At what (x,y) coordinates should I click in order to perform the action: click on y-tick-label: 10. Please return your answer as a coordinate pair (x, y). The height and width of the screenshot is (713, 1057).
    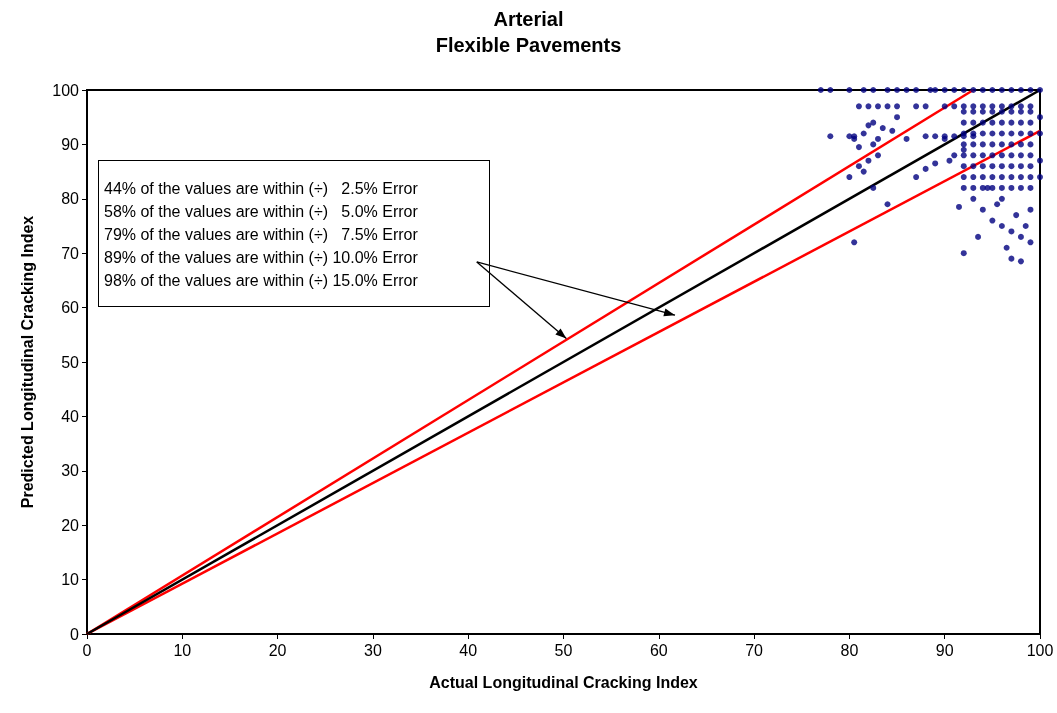
    Looking at the image, I should click on (70, 580).